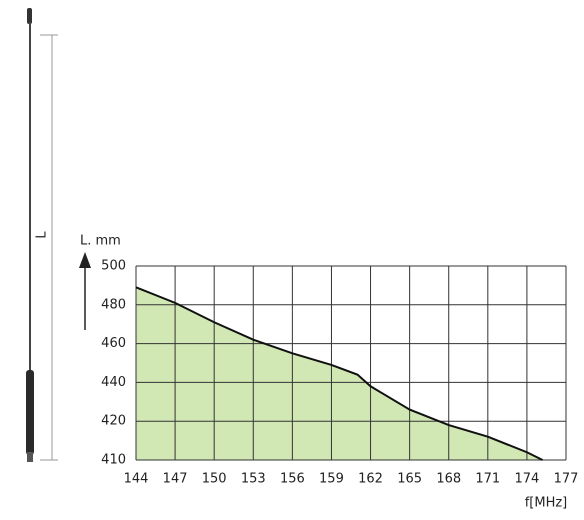 The image size is (584, 520). What do you see at coordinates (46, 247) in the screenshot?
I see `dimension: L` at bounding box center [46, 247].